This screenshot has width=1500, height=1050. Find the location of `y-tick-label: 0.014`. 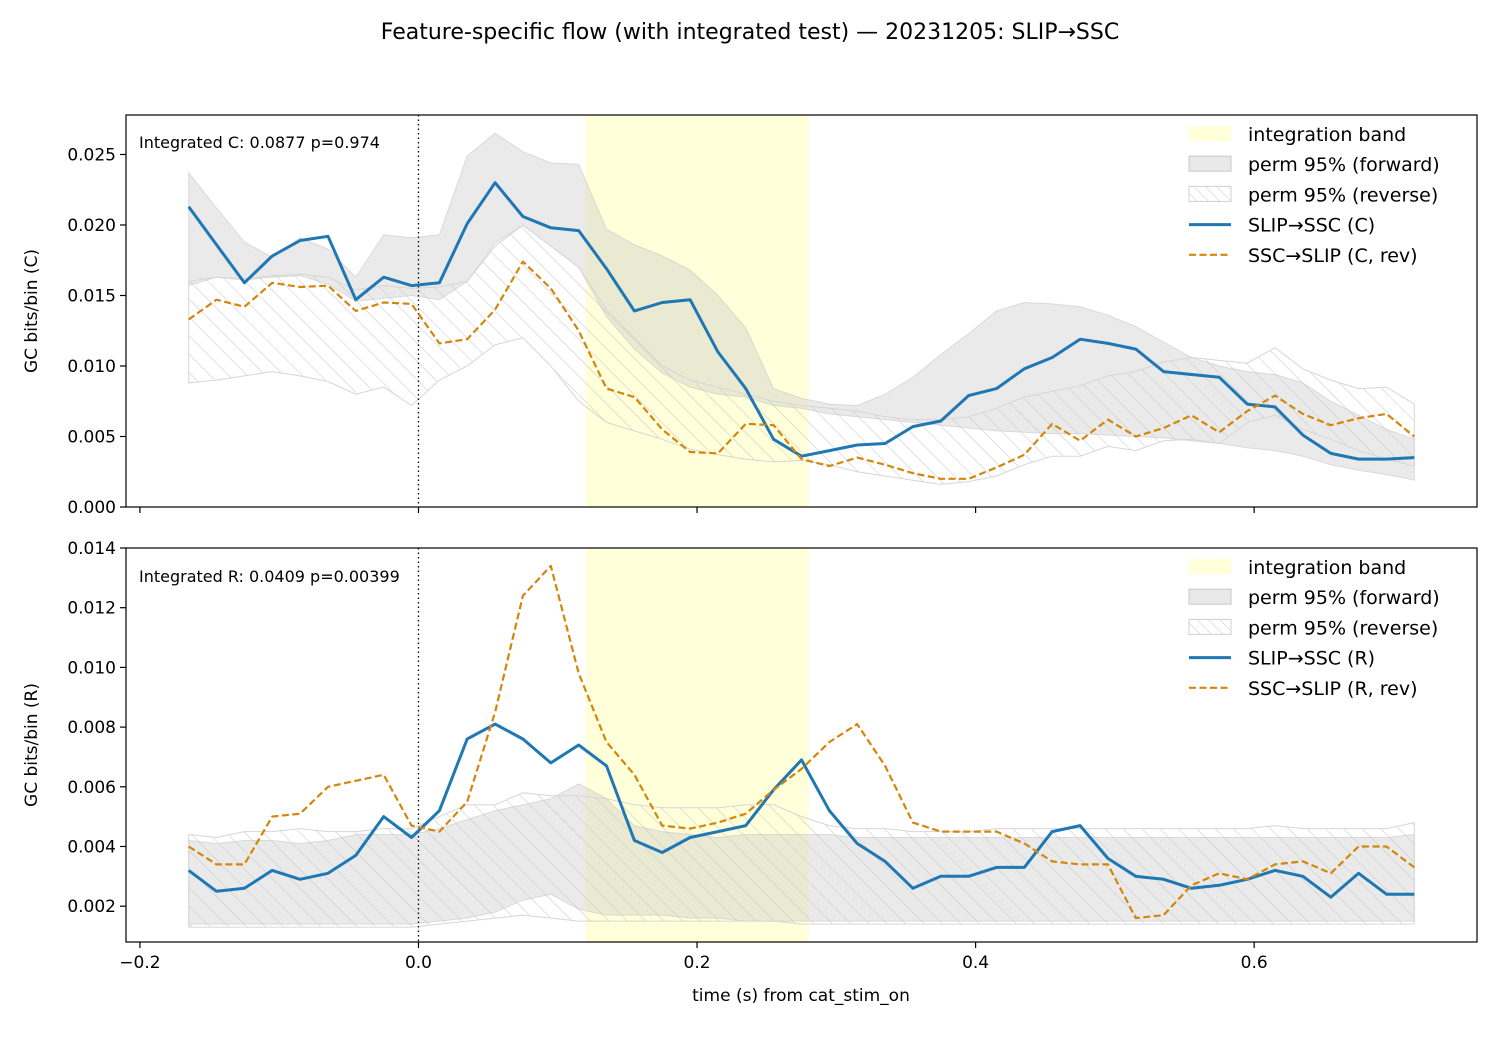

y-tick-label: 0.014 is located at coordinates (91, 549).